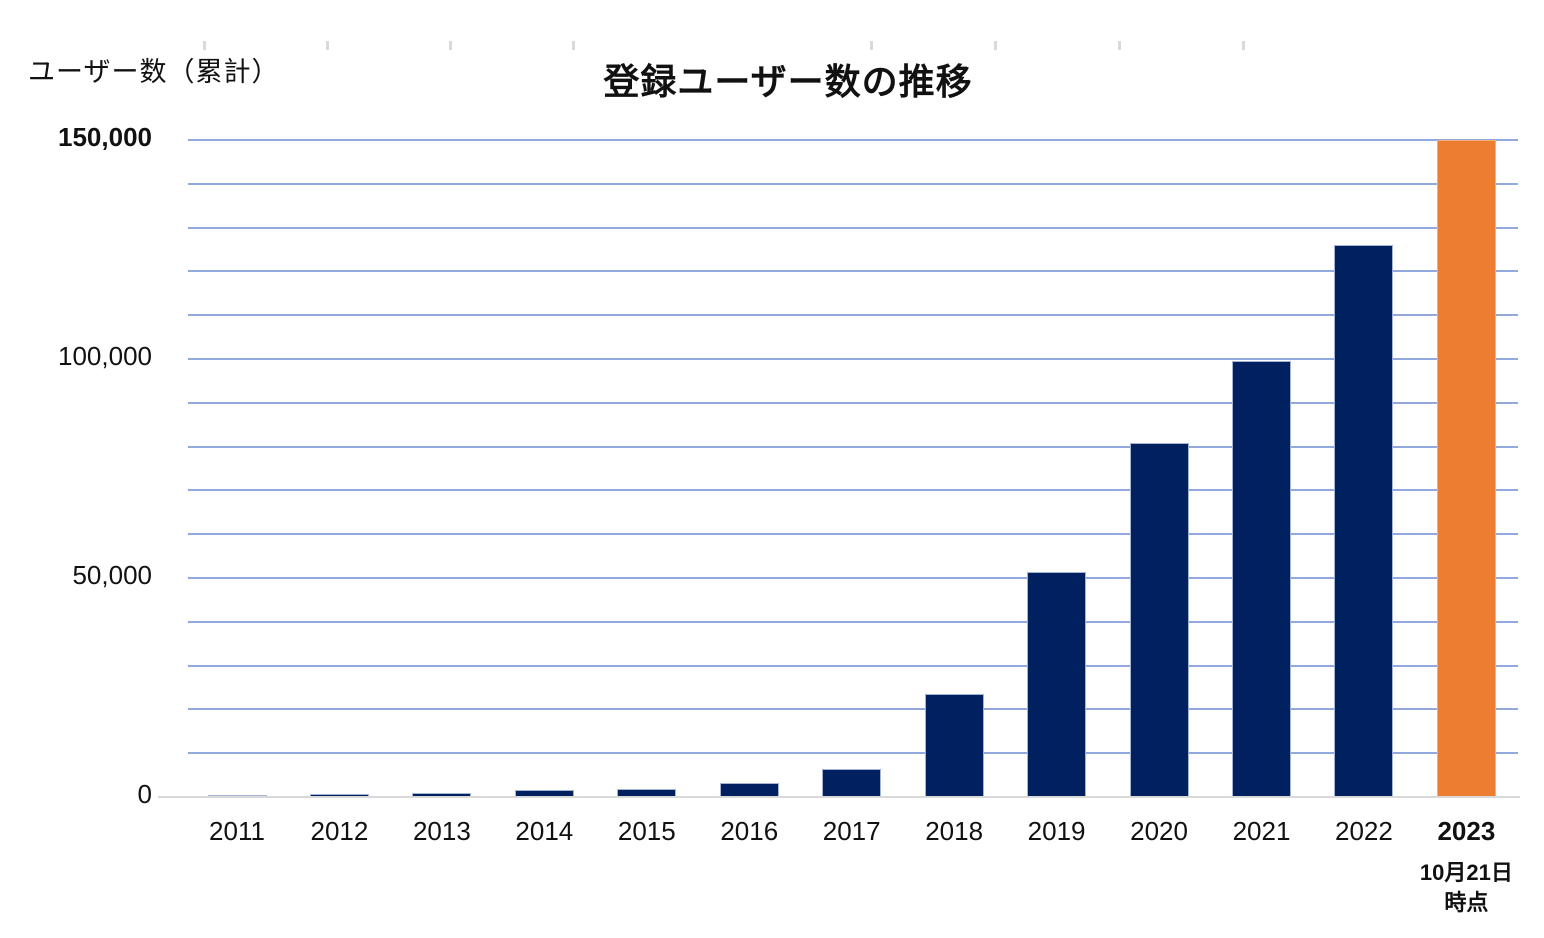 The width and height of the screenshot is (1544, 938). Describe the element at coordinates (237, 831) in the screenshot. I see `x-tick-label-2011: 2011` at that location.